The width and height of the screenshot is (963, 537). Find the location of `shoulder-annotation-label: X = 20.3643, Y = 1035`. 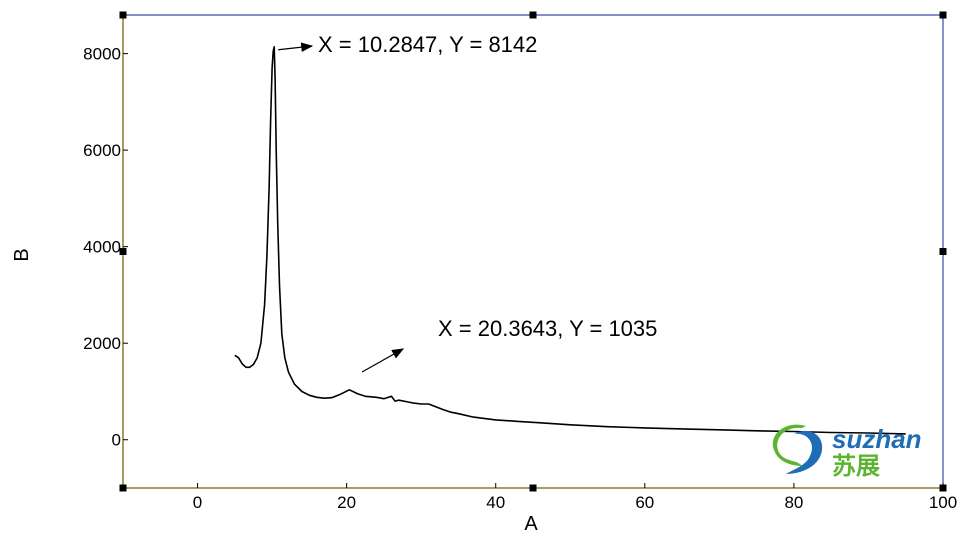

shoulder-annotation-label: X = 20.3643, Y = 1035 is located at coordinates (547, 328).